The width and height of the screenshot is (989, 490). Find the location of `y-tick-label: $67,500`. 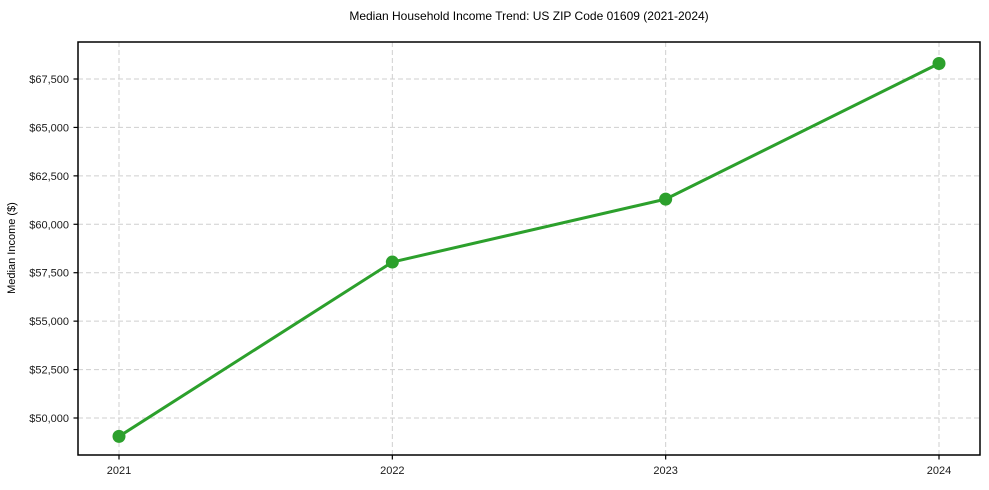

y-tick-label: $67,500 is located at coordinates (49, 80).